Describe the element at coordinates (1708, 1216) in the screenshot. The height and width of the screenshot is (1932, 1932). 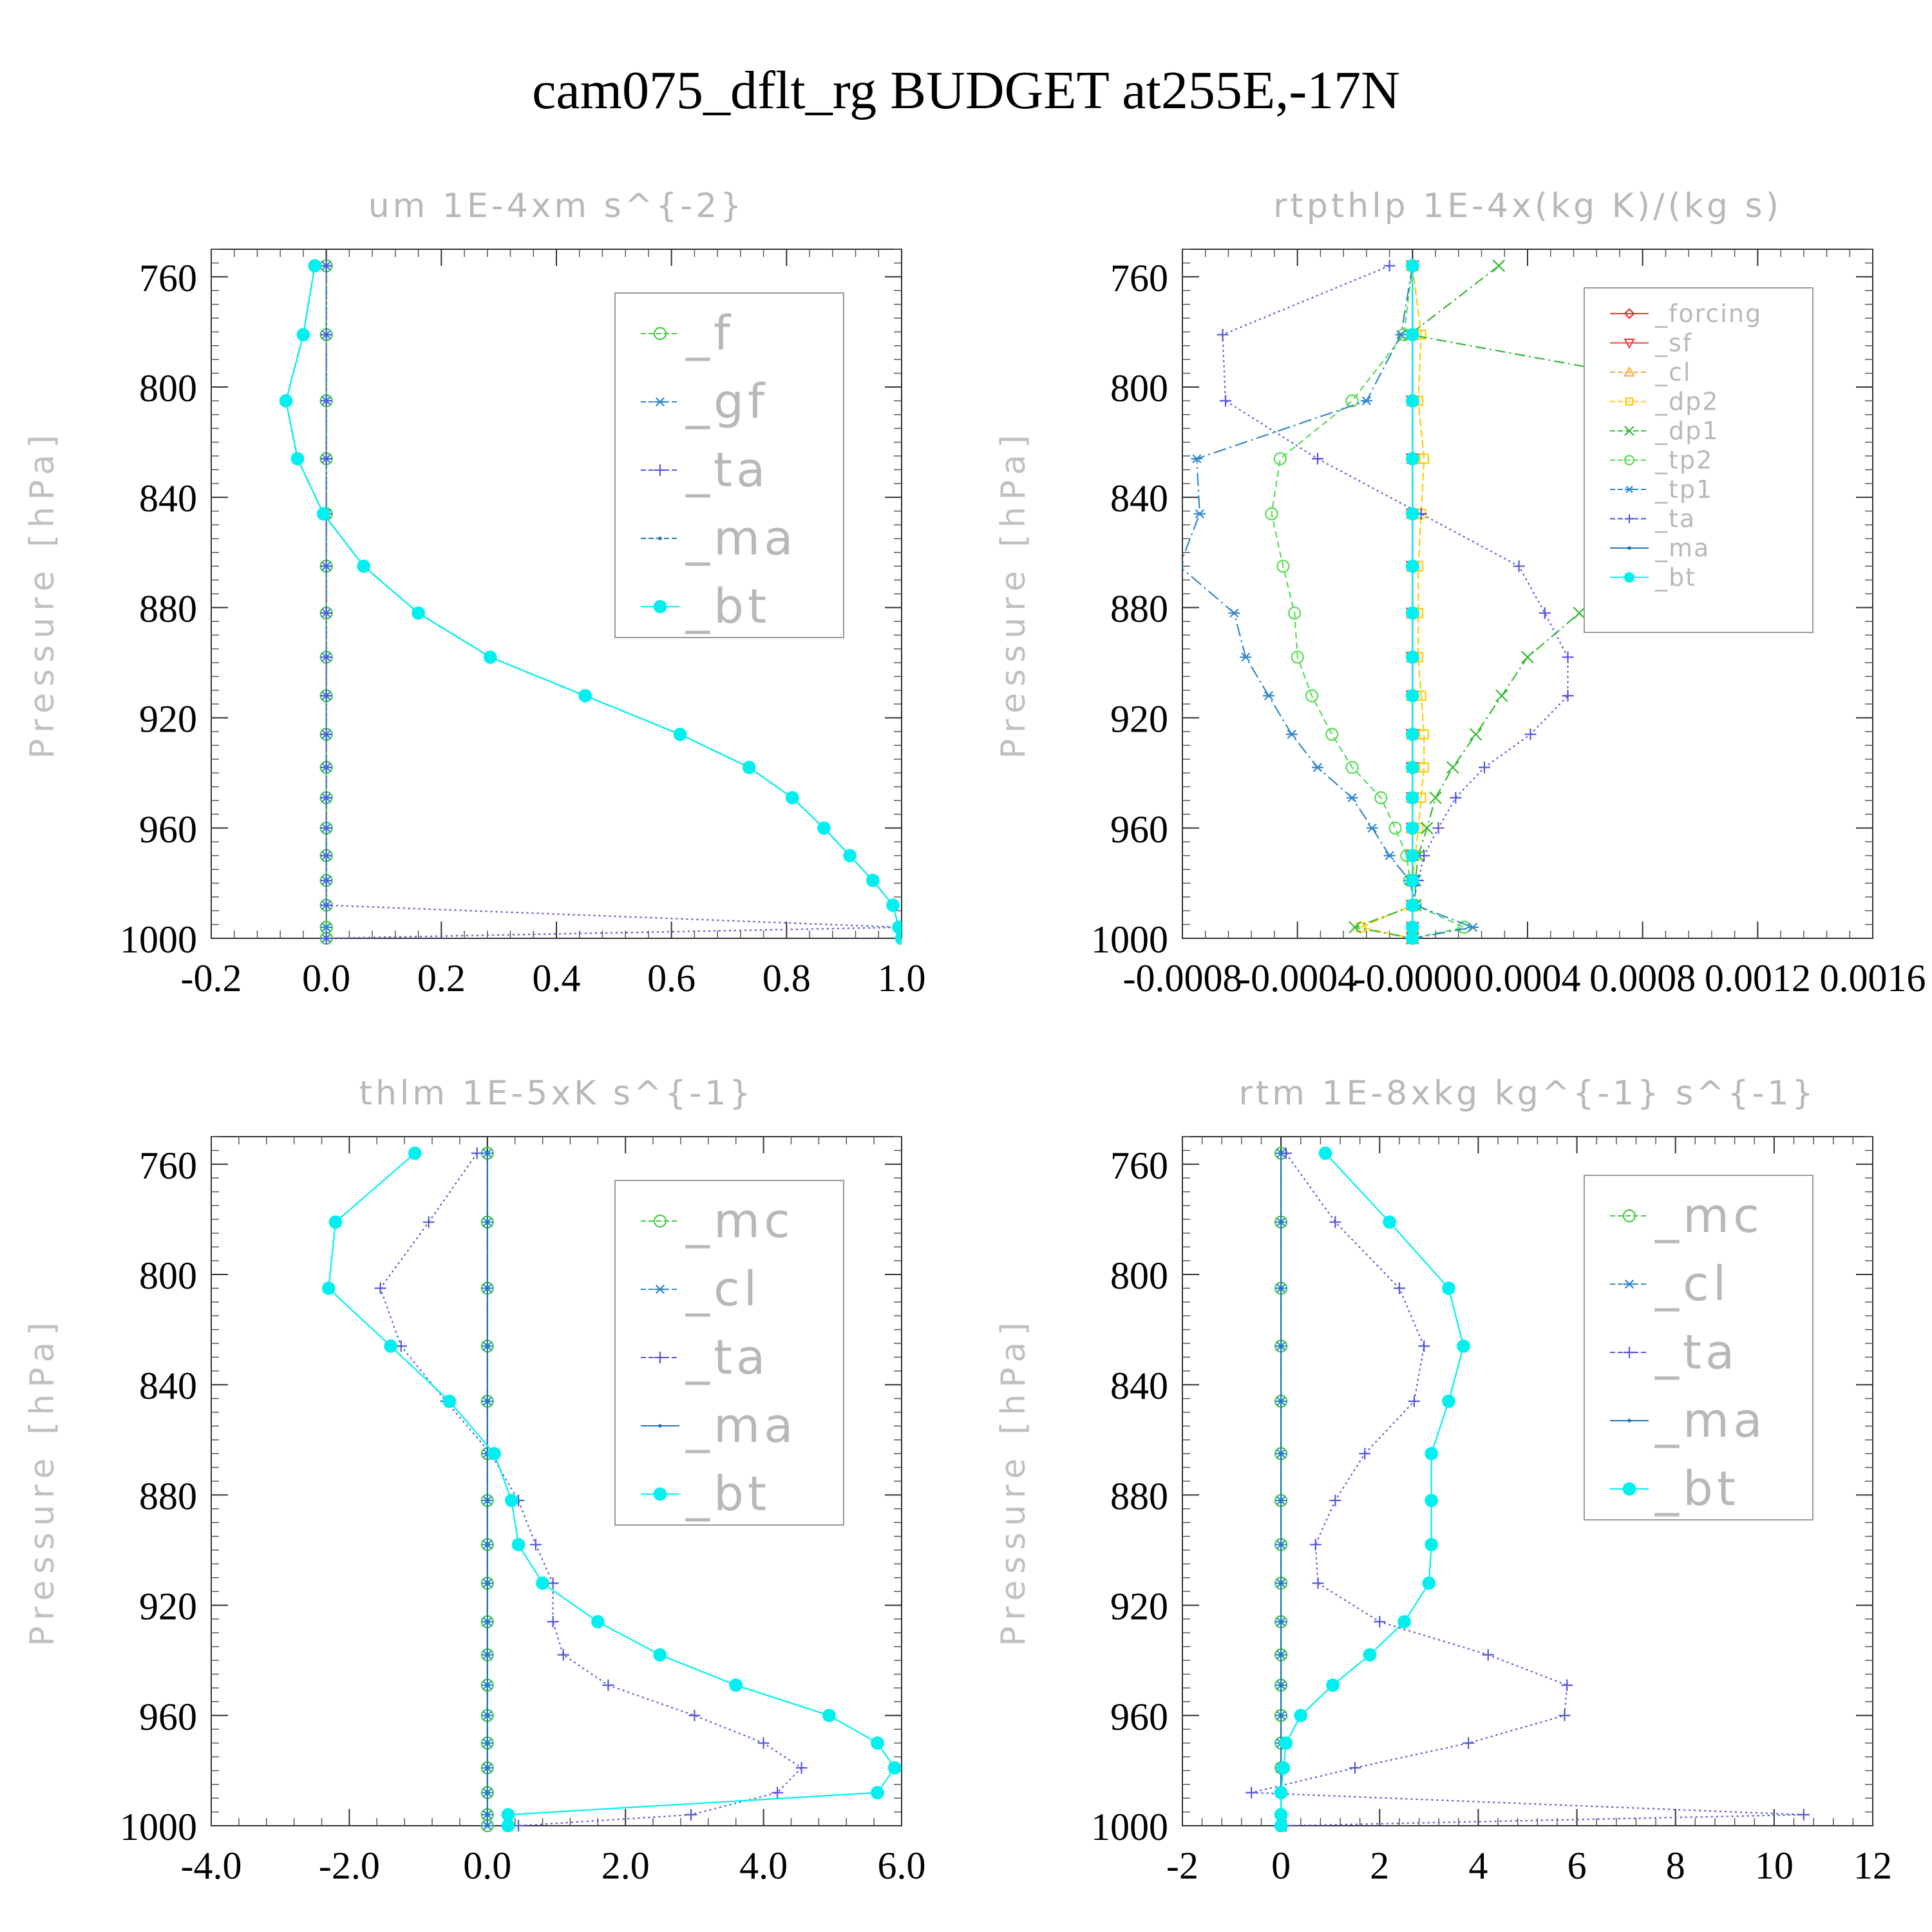
I see `legend-label: _mc` at that location.